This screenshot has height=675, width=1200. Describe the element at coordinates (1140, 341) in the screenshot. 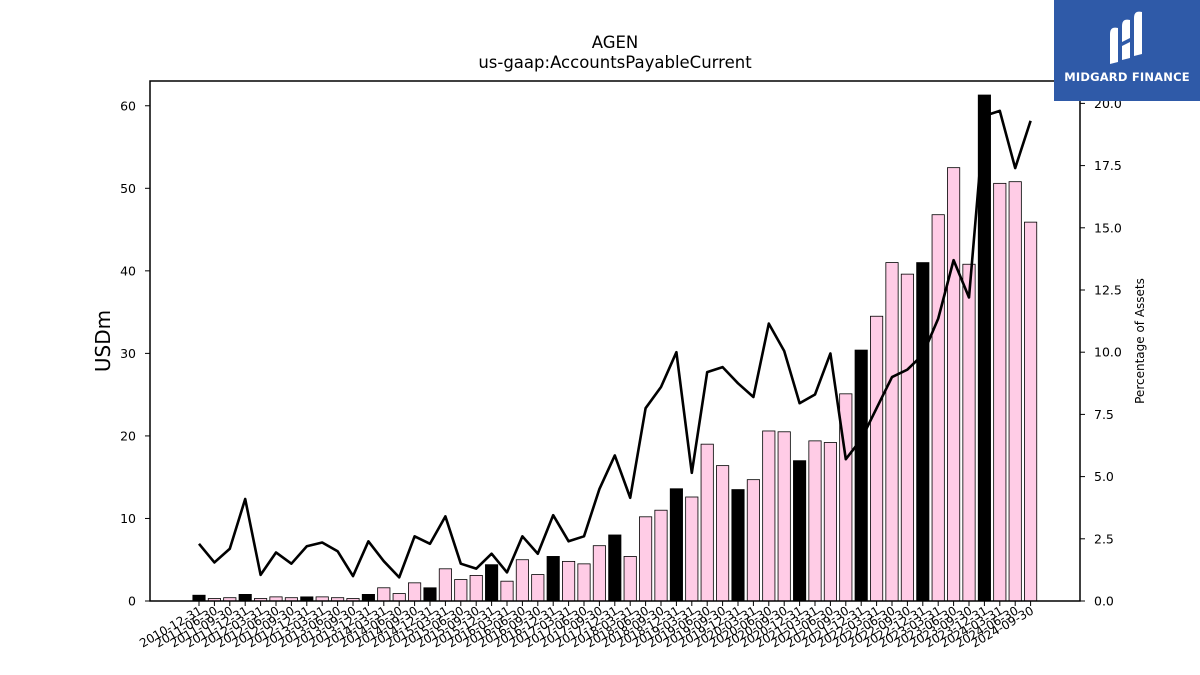

I see `y2-axis-label: Percentage of Assets` at that location.